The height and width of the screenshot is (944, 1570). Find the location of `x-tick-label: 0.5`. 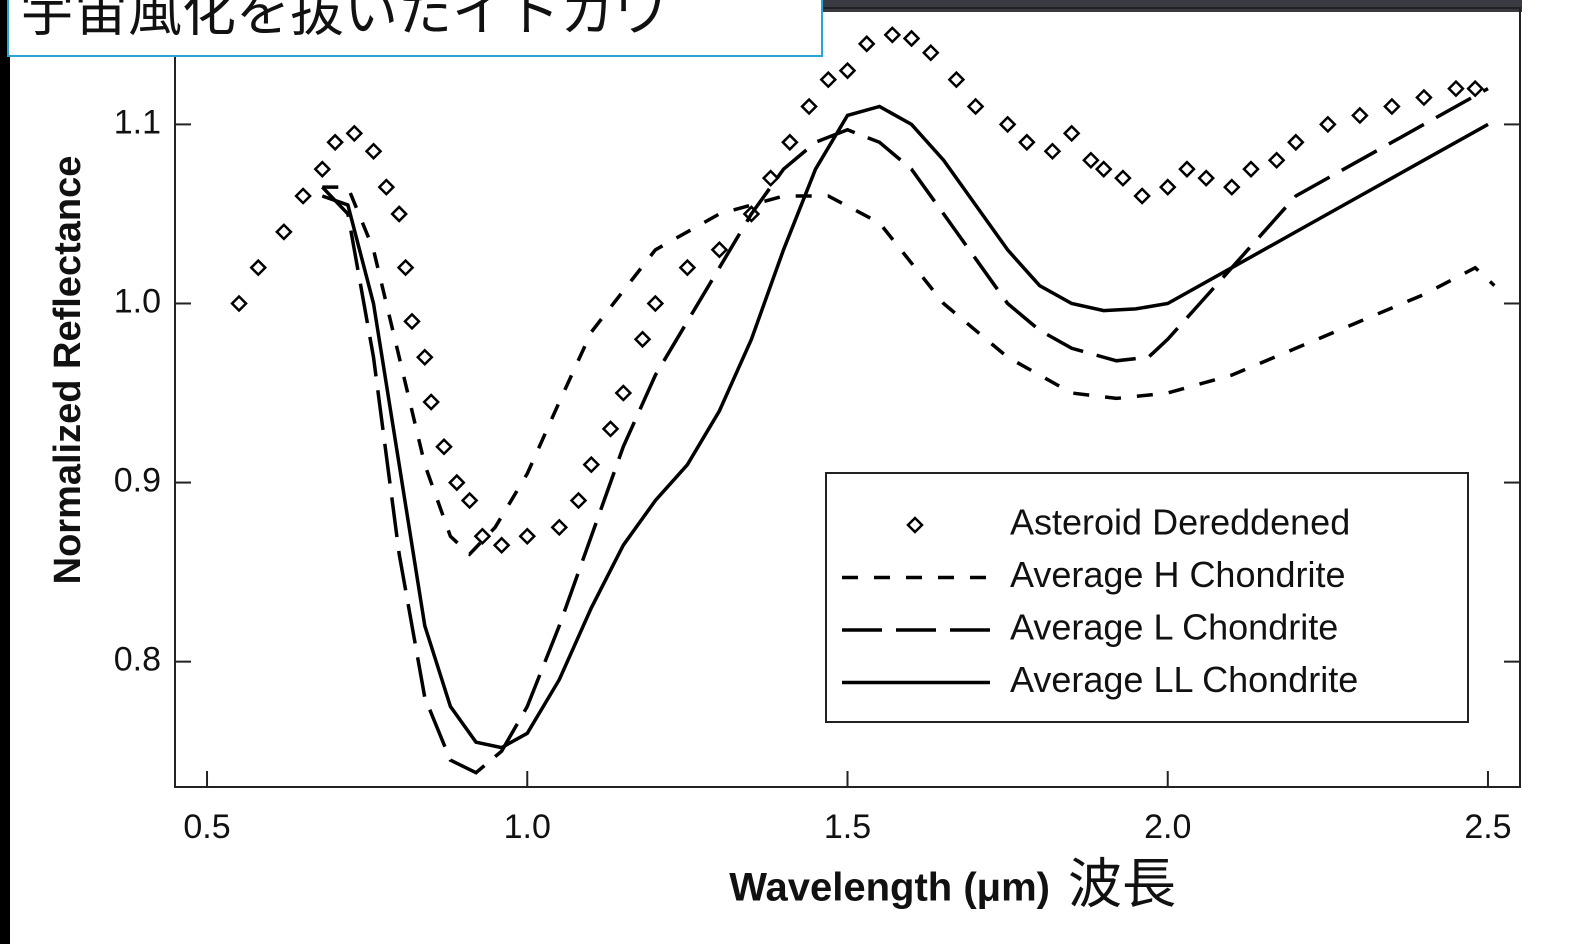

x-tick-label: 0.5 is located at coordinates (206, 827).